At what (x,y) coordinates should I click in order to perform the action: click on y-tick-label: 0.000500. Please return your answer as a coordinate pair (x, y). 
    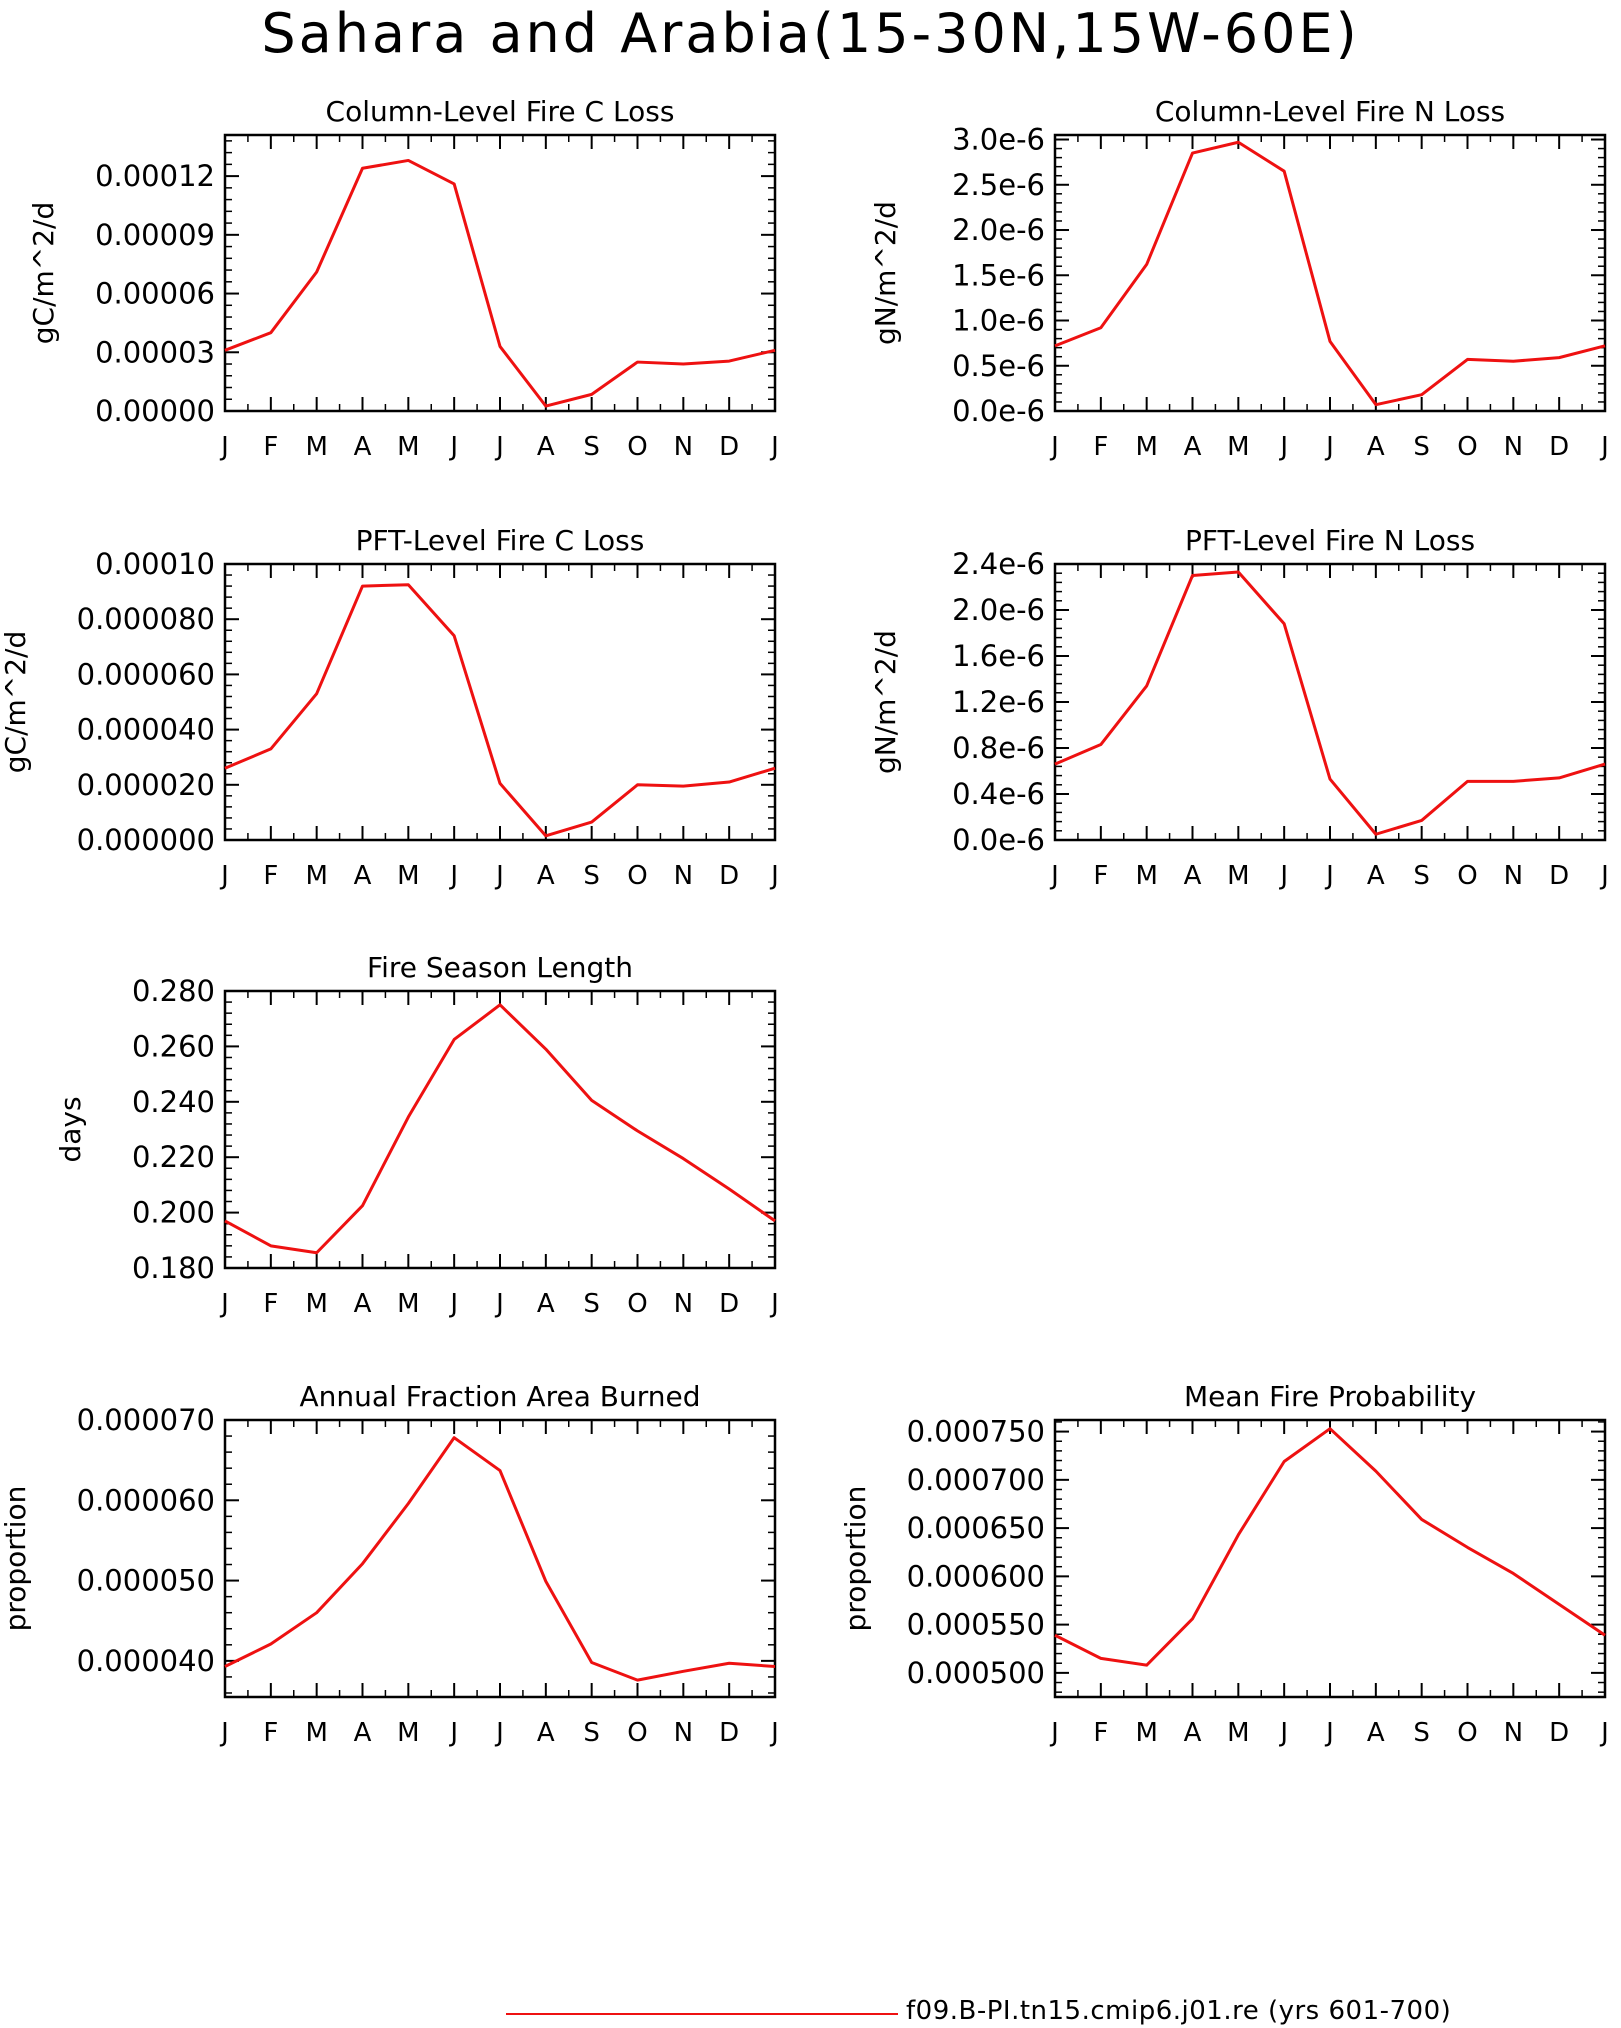
    Looking at the image, I should click on (976, 1673).